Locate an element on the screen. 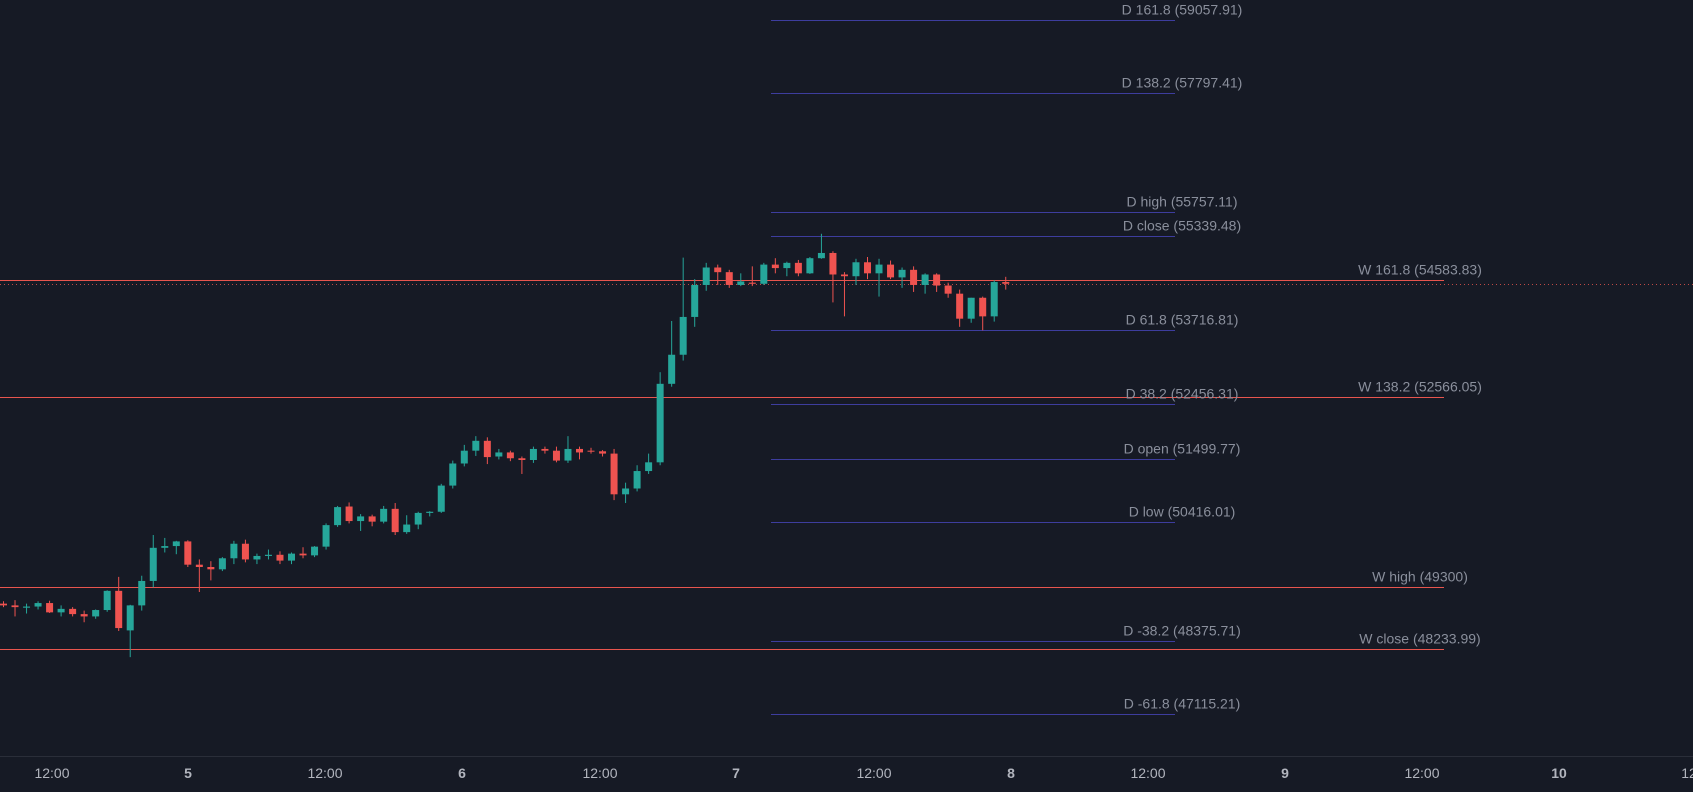  level-label-d-61-8: D 61.8 (53716.81) is located at coordinates (1182, 320).